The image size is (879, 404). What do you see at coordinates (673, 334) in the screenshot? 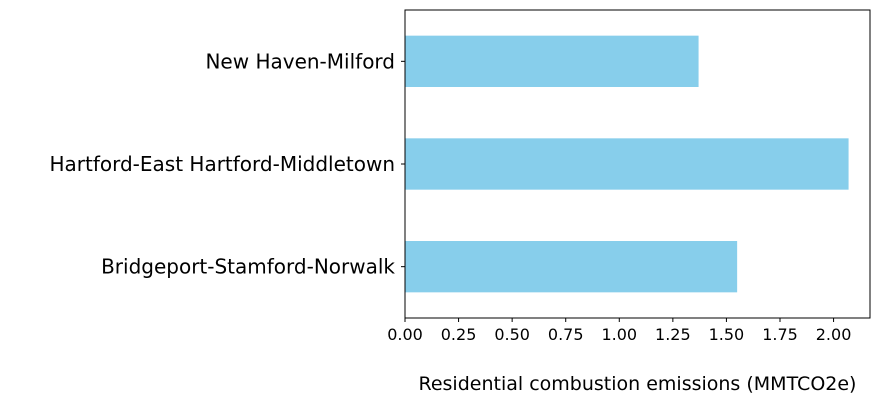
I see `x-tick-label: 1.25` at bounding box center [673, 334].